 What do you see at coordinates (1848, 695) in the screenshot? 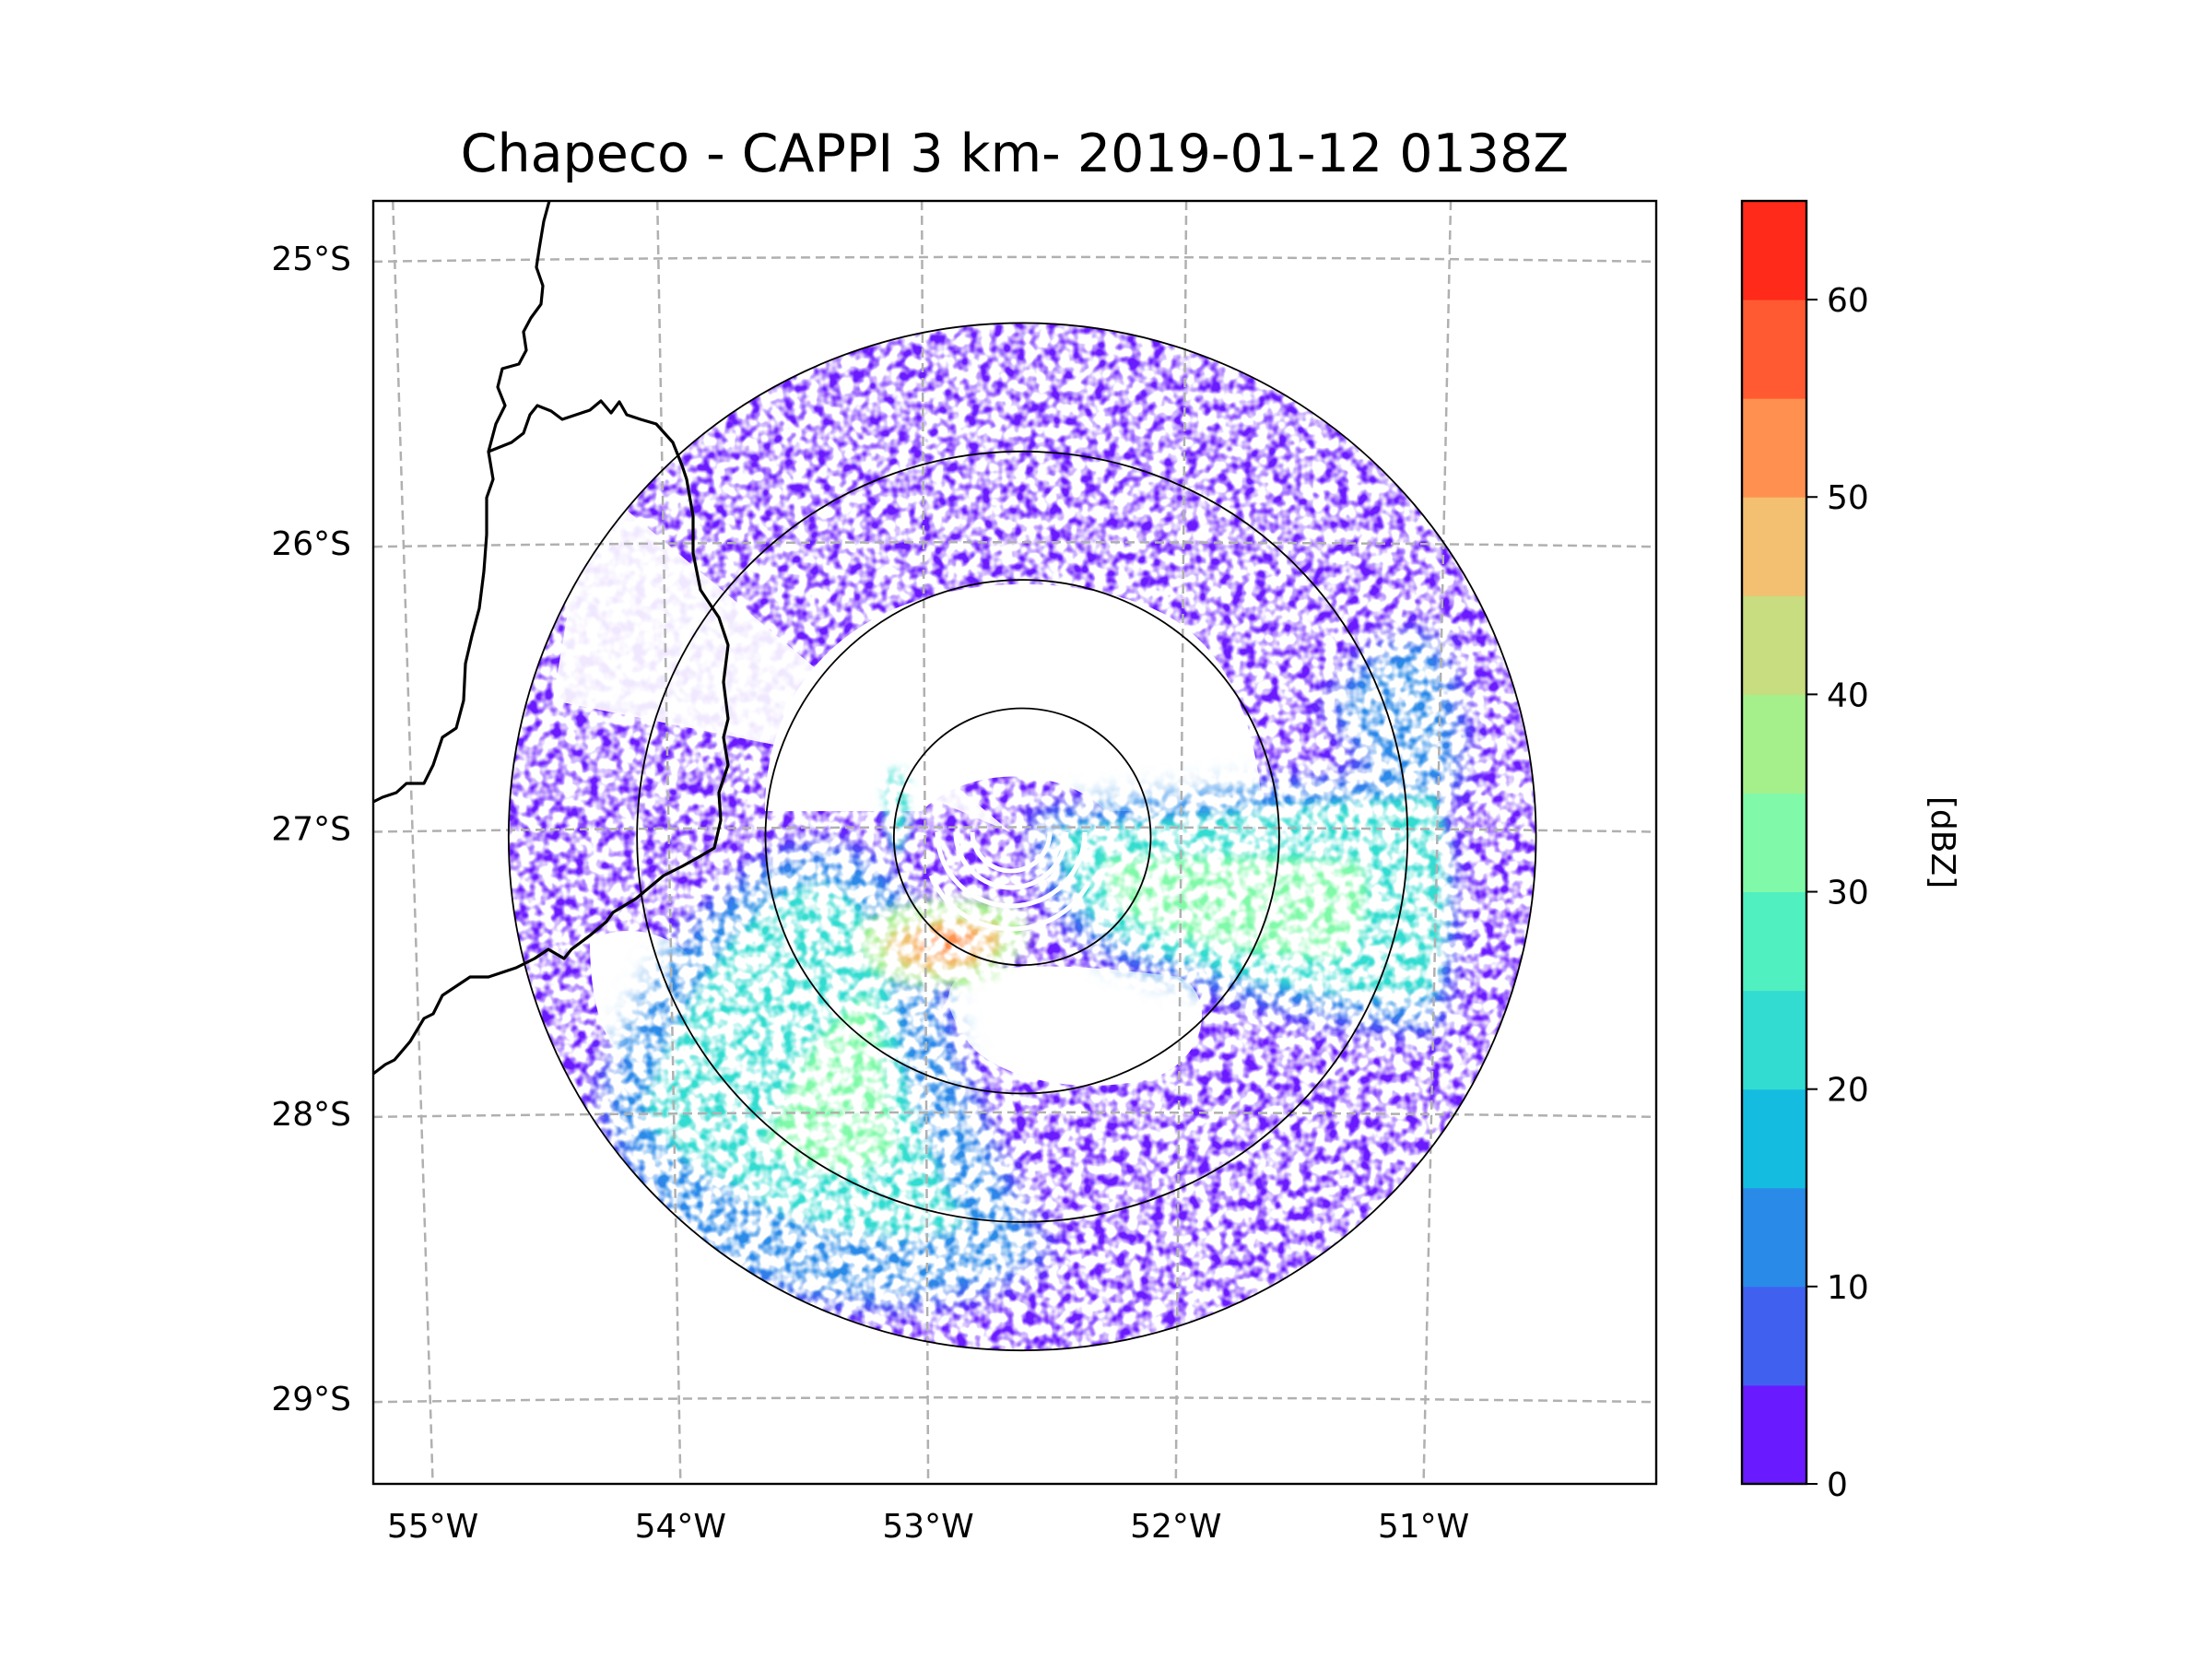
I see `colorbar-tick-label: 40` at bounding box center [1848, 695].